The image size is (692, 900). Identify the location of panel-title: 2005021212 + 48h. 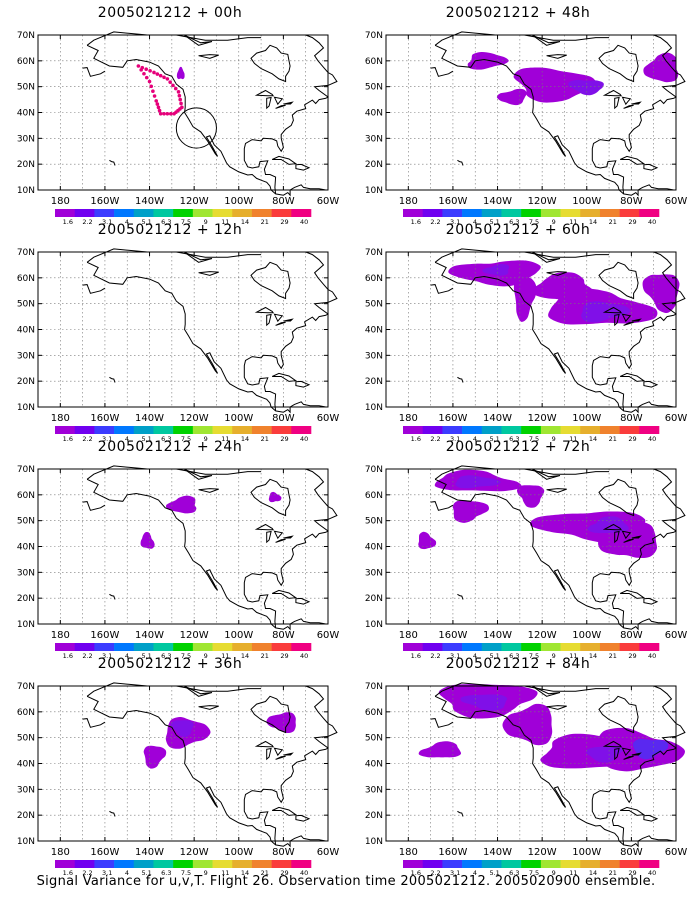
(518, 13).